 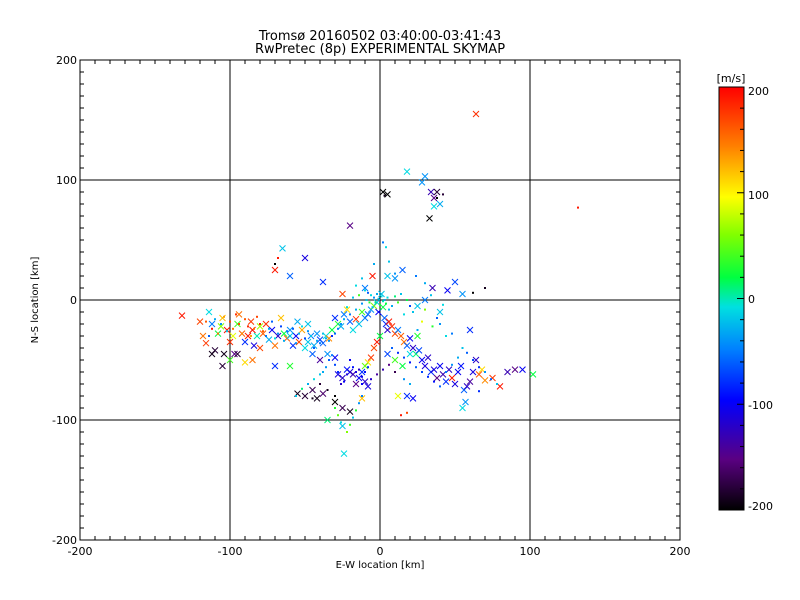 I want to click on colorbar-tick-label: 200, so click(x=758, y=91).